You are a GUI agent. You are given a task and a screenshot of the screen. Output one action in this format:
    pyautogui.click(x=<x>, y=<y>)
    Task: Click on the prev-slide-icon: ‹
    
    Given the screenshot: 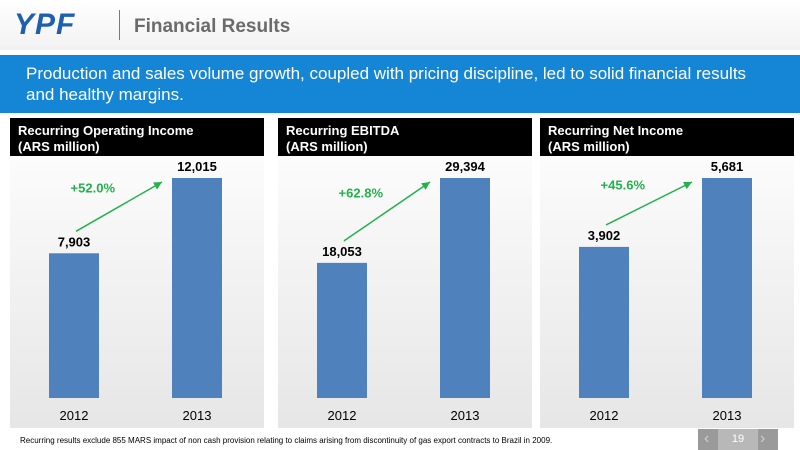 What is the action you would take?
    pyautogui.click(x=707, y=438)
    